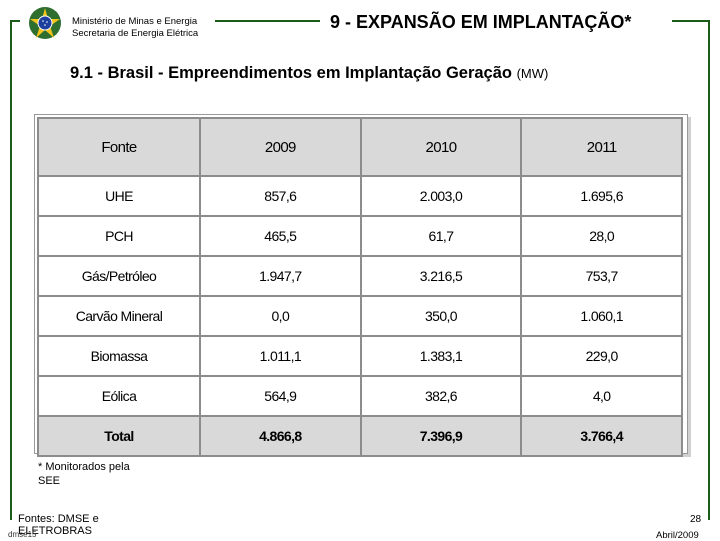 The height and width of the screenshot is (541, 720). What do you see at coordinates (119, 147) in the screenshot?
I see `header-cell: Fonte` at bounding box center [119, 147].